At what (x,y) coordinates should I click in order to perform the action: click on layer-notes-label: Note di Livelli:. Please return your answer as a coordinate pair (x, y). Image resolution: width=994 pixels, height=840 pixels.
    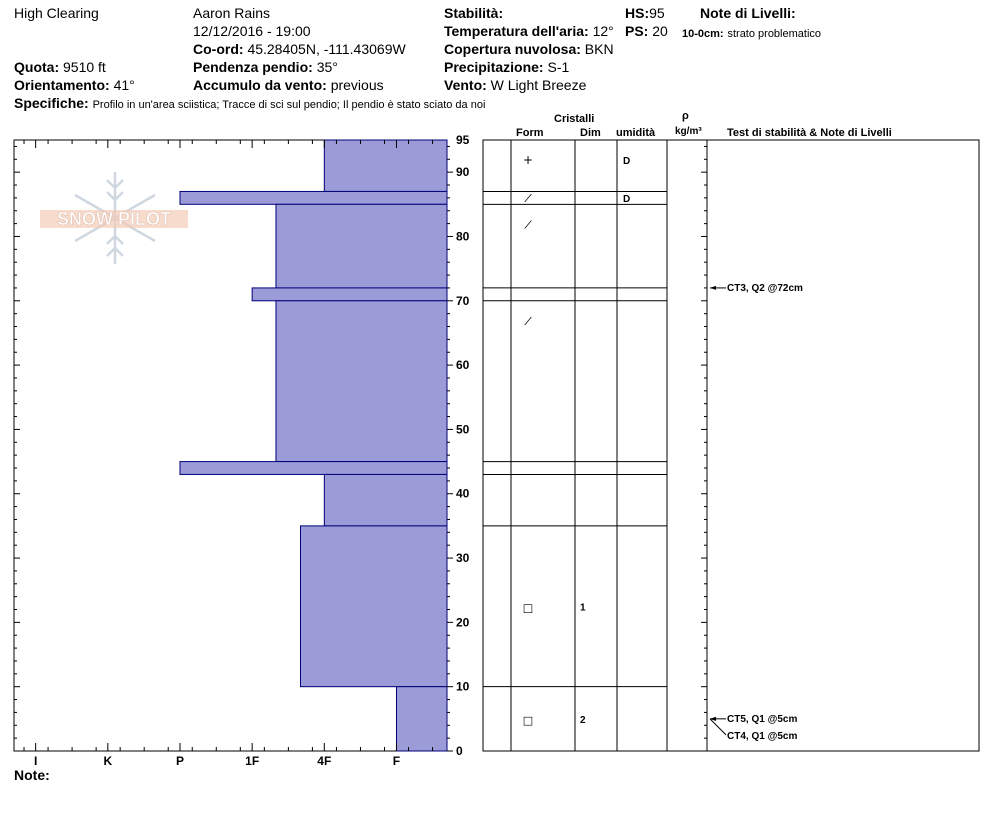
    Looking at the image, I should click on (748, 13).